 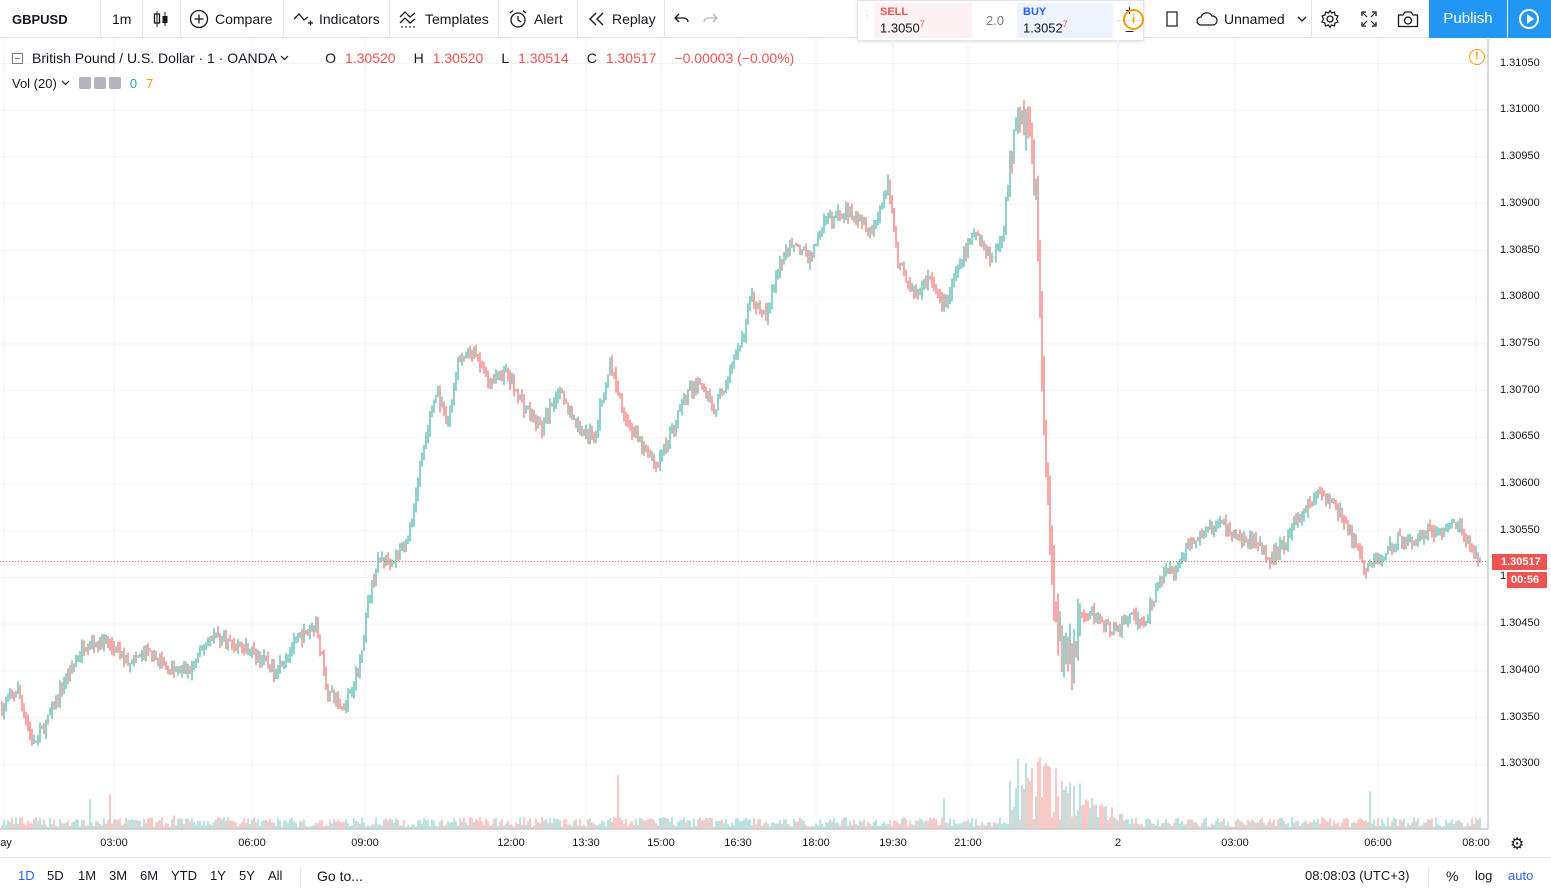 What do you see at coordinates (1484, 875) in the screenshot?
I see `log-scale-button: log` at bounding box center [1484, 875].